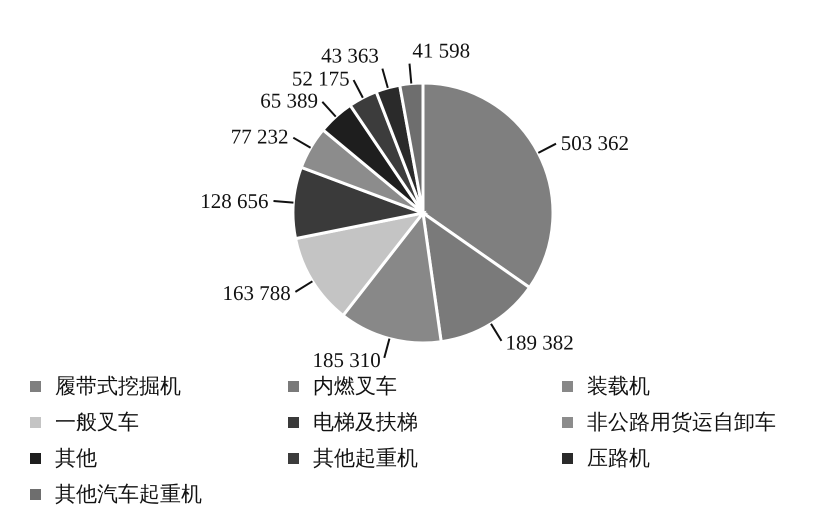  What do you see at coordinates (681, 422) in the screenshot?
I see `legend-label: 非公路用货运自卸车` at bounding box center [681, 422].